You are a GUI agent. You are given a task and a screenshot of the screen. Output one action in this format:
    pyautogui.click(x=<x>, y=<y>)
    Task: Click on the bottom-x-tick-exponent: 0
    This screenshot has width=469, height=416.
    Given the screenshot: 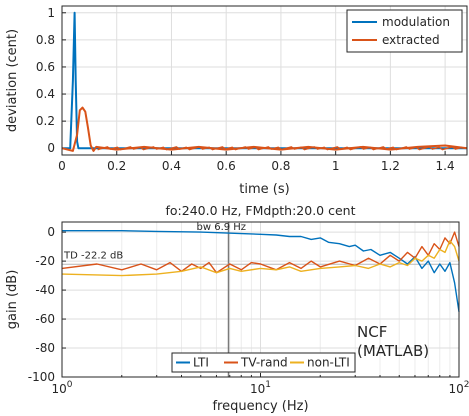 What is the action you would take?
    pyautogui.click(x=70, y=385)
    